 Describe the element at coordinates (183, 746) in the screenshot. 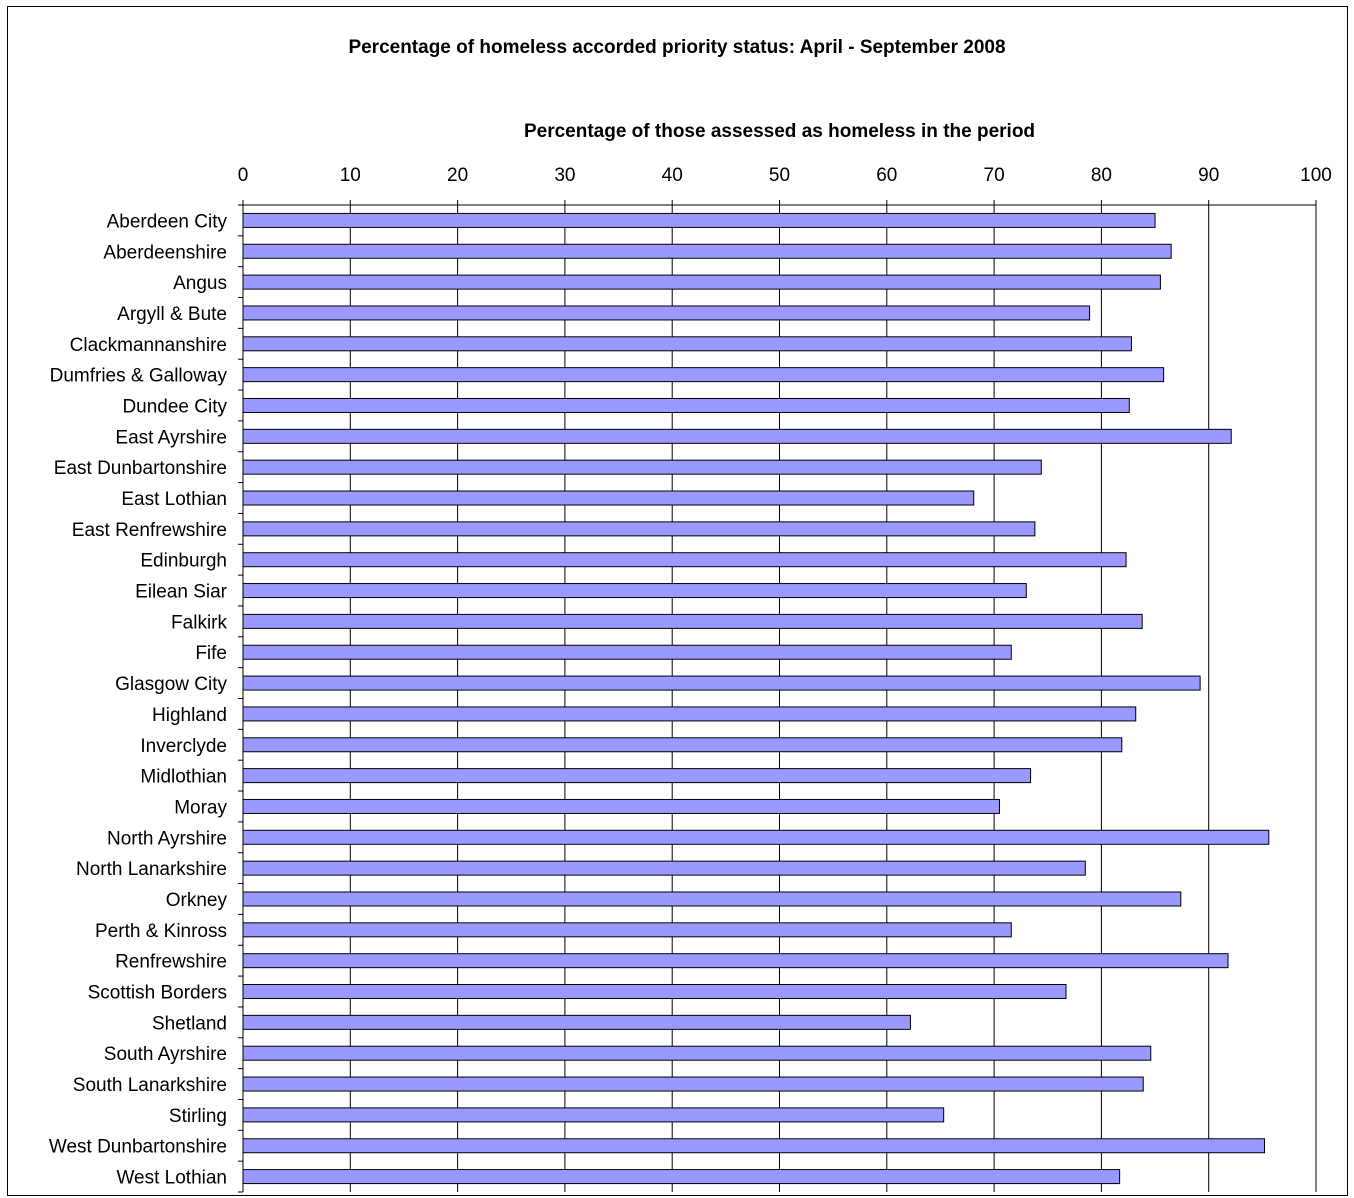

I see `category-label: Inverclyde` at that location.